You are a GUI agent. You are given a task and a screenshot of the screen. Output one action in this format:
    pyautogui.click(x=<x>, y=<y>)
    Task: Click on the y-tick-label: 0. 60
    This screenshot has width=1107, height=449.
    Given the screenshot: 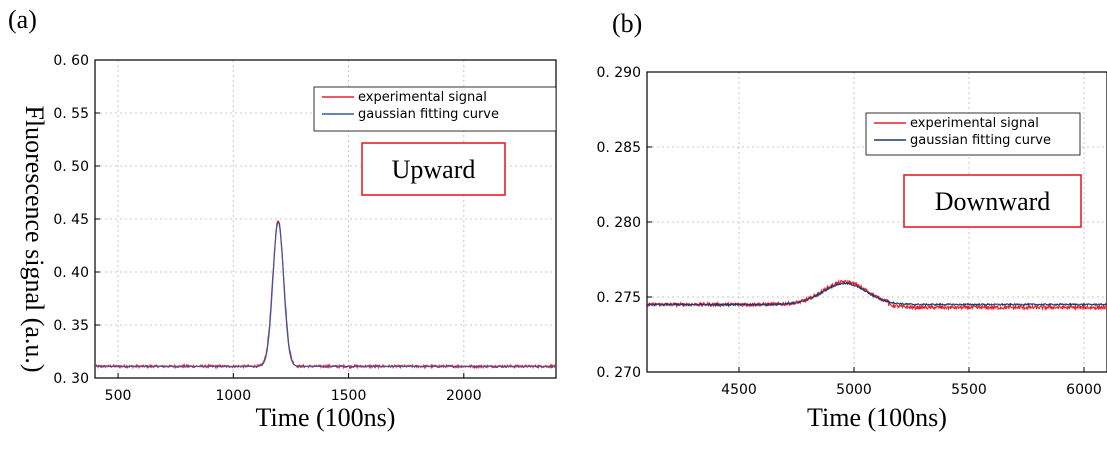 What is the action you would take?
    pyautogui.click(x=71, y=61)
    